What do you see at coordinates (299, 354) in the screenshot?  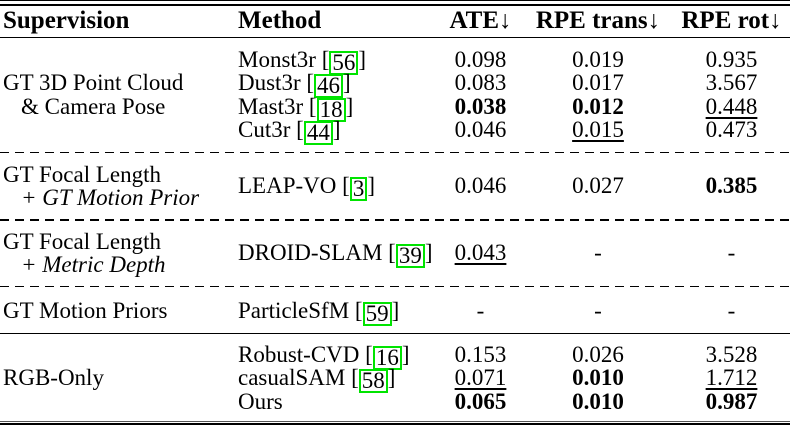 I see `method-name: Robust-CVD` at bounding box center [299, 354].